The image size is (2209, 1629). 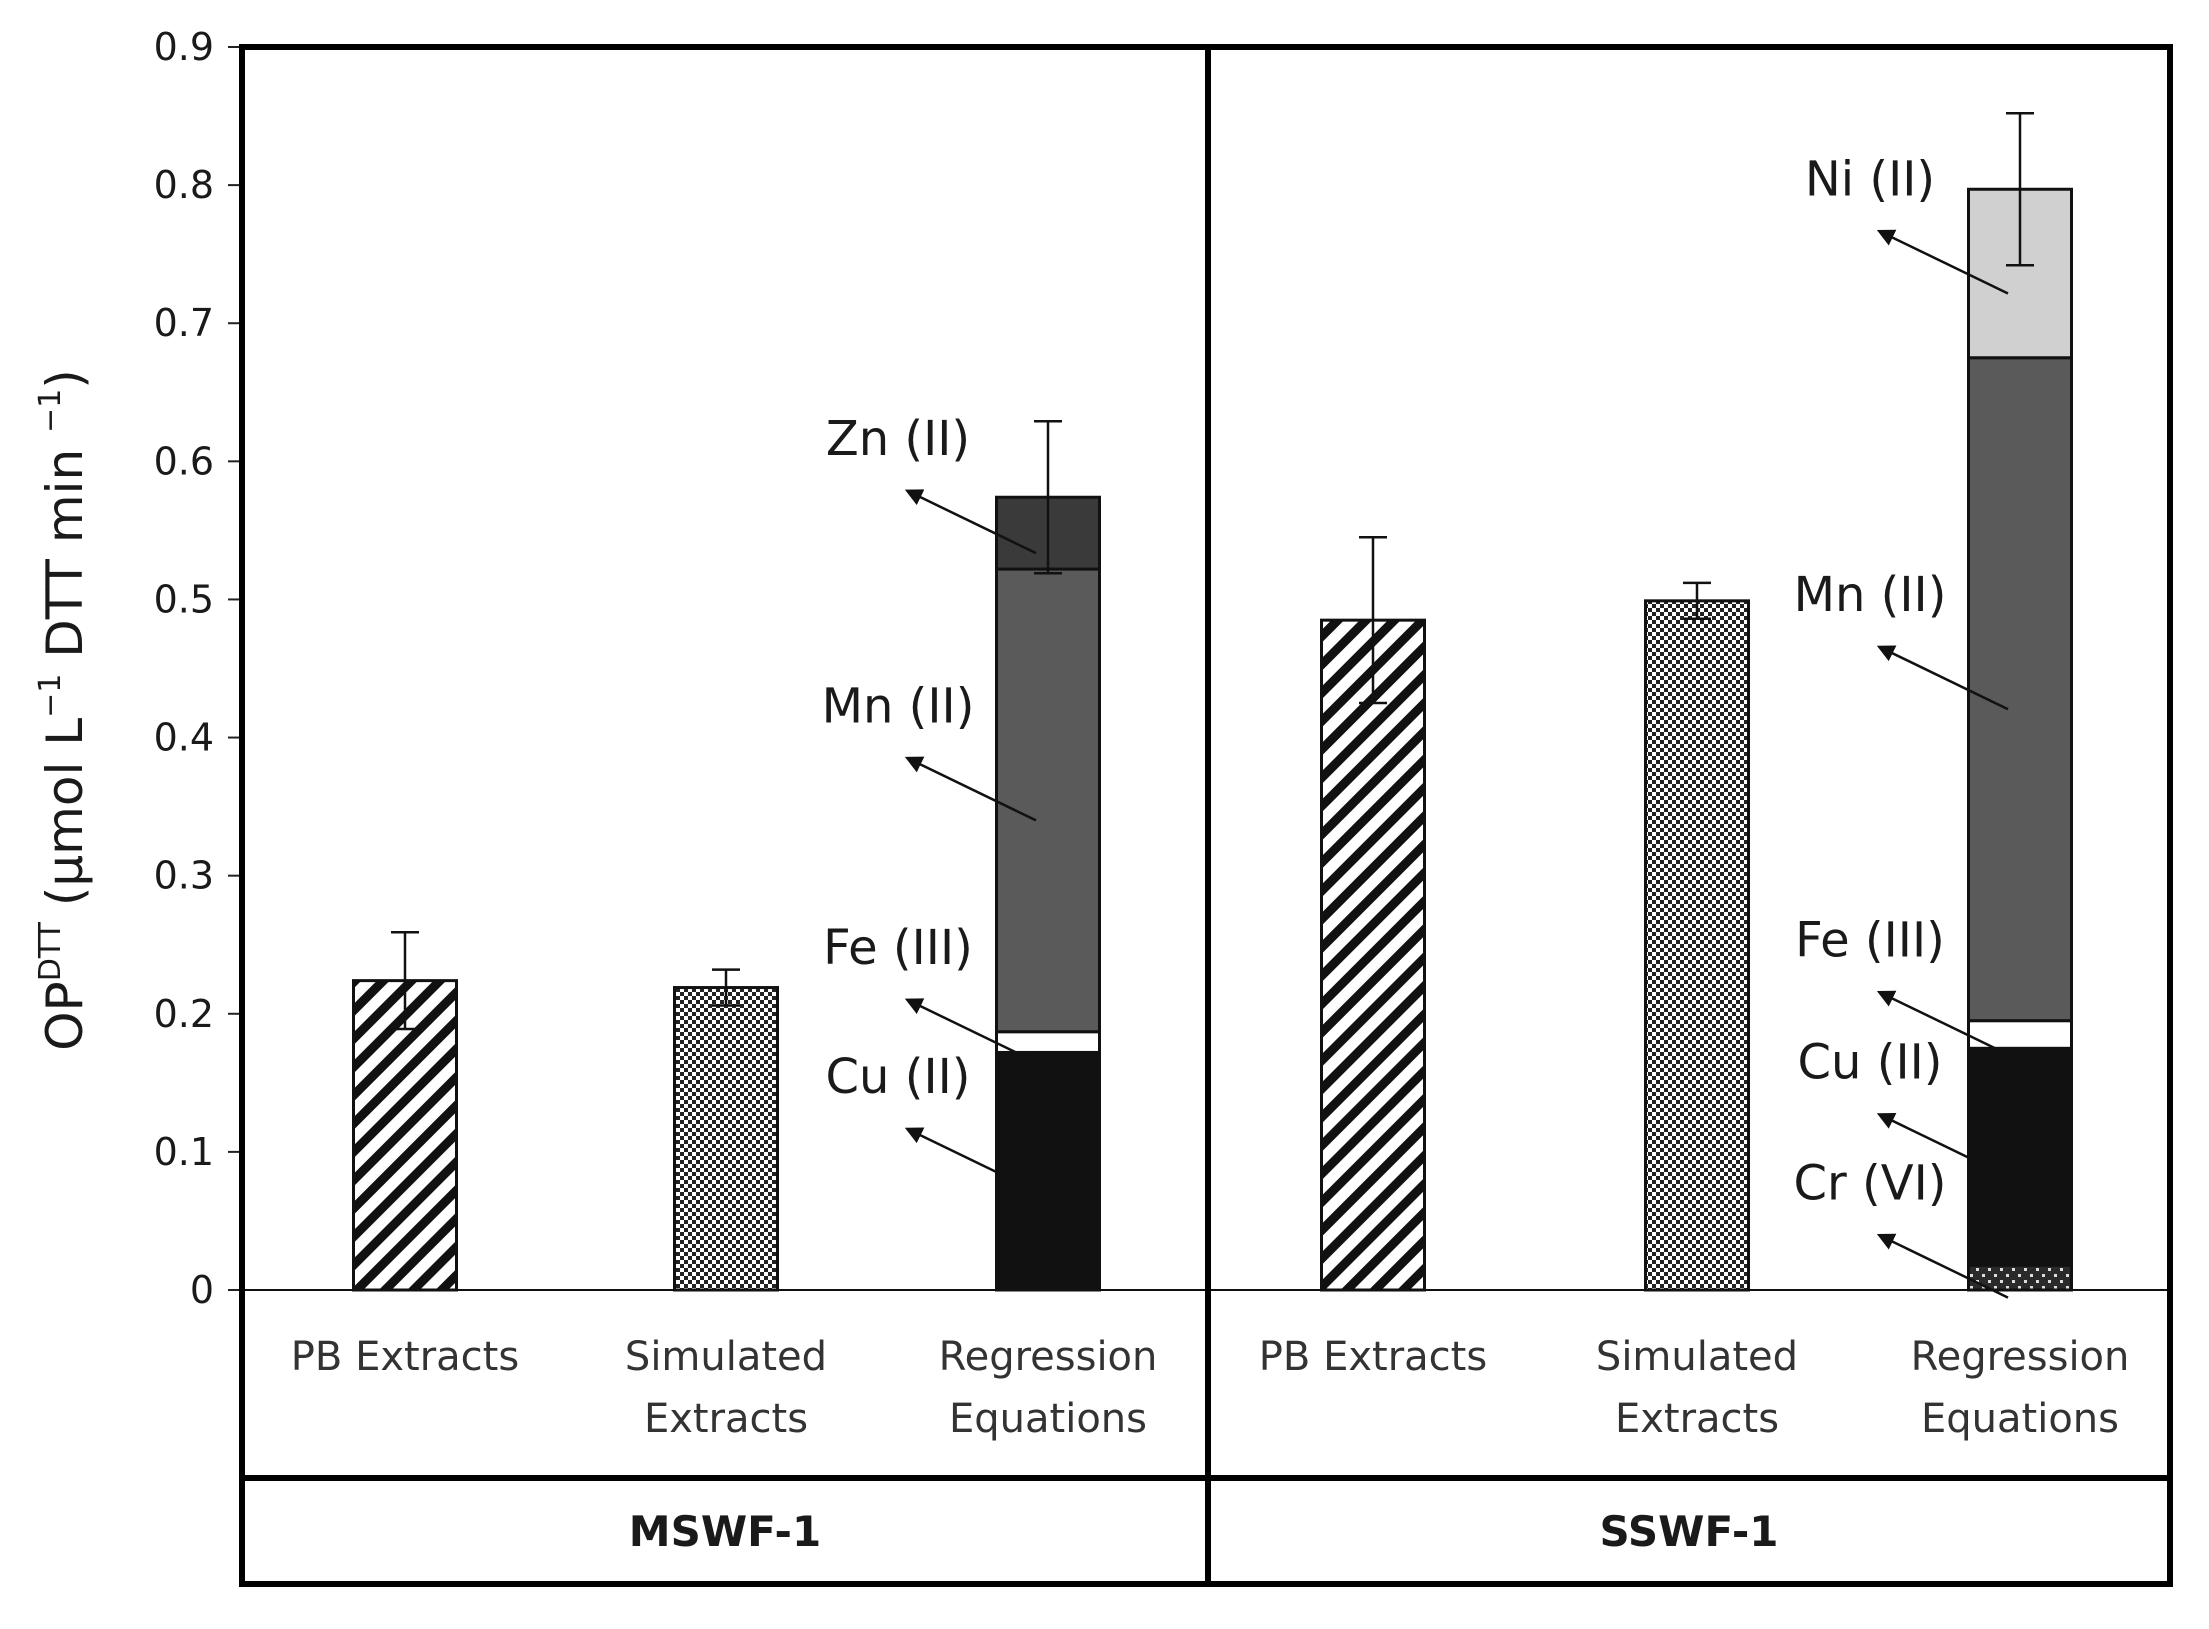 What do you see at coordinates (1870, 1184) in the screenshot?
I see `segment-callout-label: Cr (VI)` at bounding box center [1870, 1184].